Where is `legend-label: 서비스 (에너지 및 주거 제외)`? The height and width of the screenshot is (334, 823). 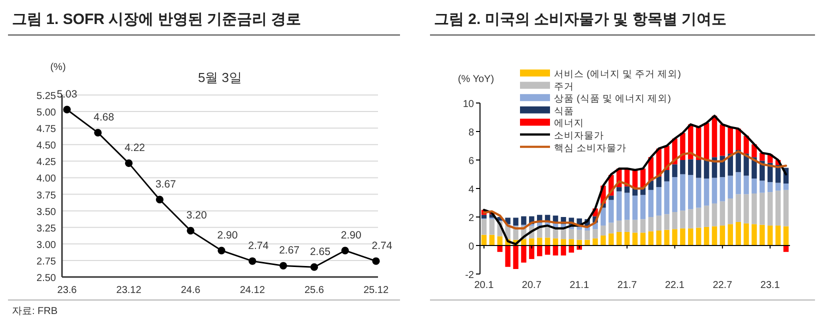 legend-label: 서비스 (에너지 및 주거 제외) is located at coordinates (617, 74).